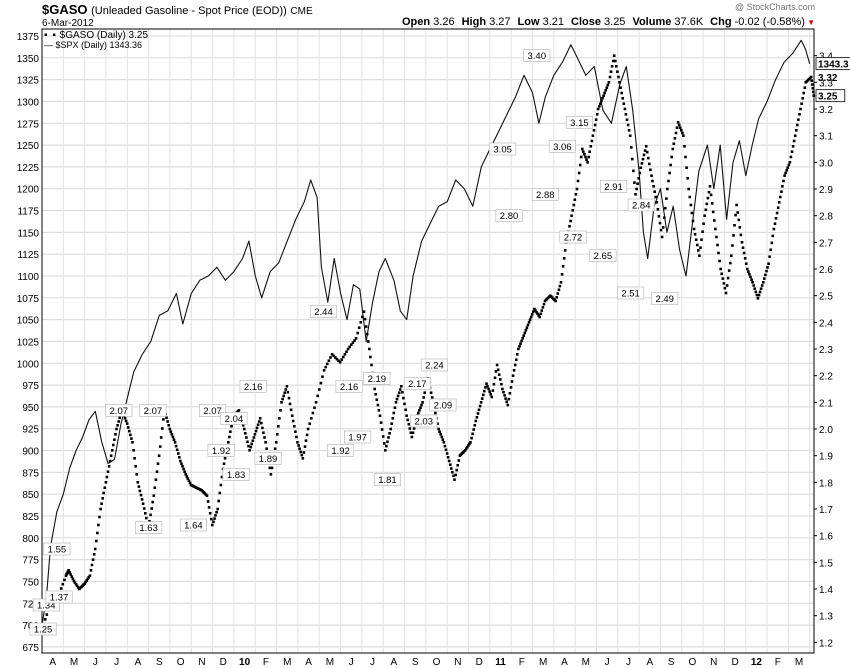  I want to click on legend-spx-label: $SPX (Daily) 1343.36, so click(99, 45).